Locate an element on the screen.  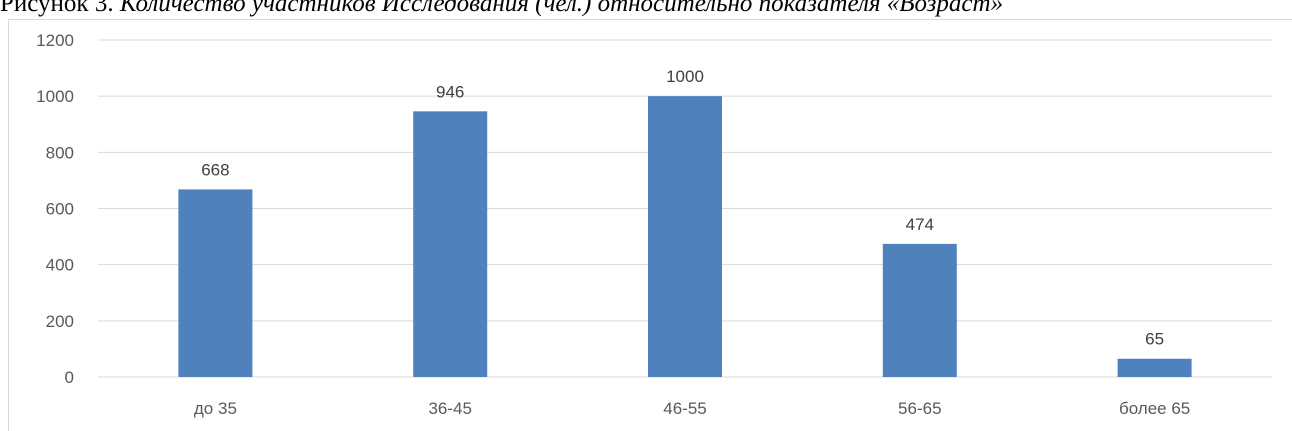
y-tick-label: 800 is located at coordinates (60, 152).